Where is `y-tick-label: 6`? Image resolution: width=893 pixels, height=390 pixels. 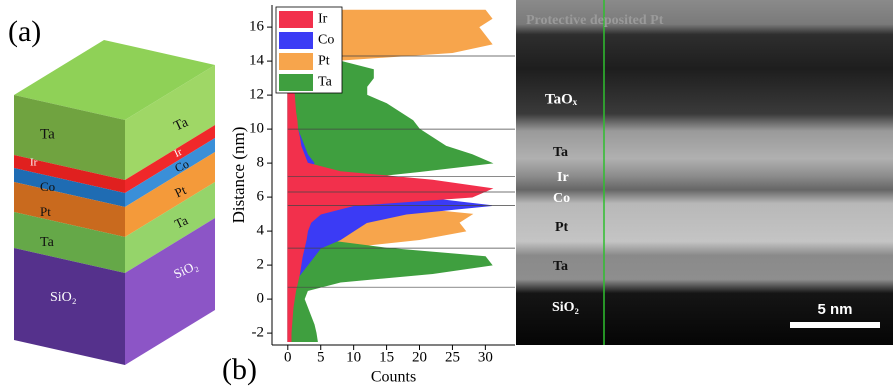
y-tick-label: 6 is located at coordinates (261, 197).